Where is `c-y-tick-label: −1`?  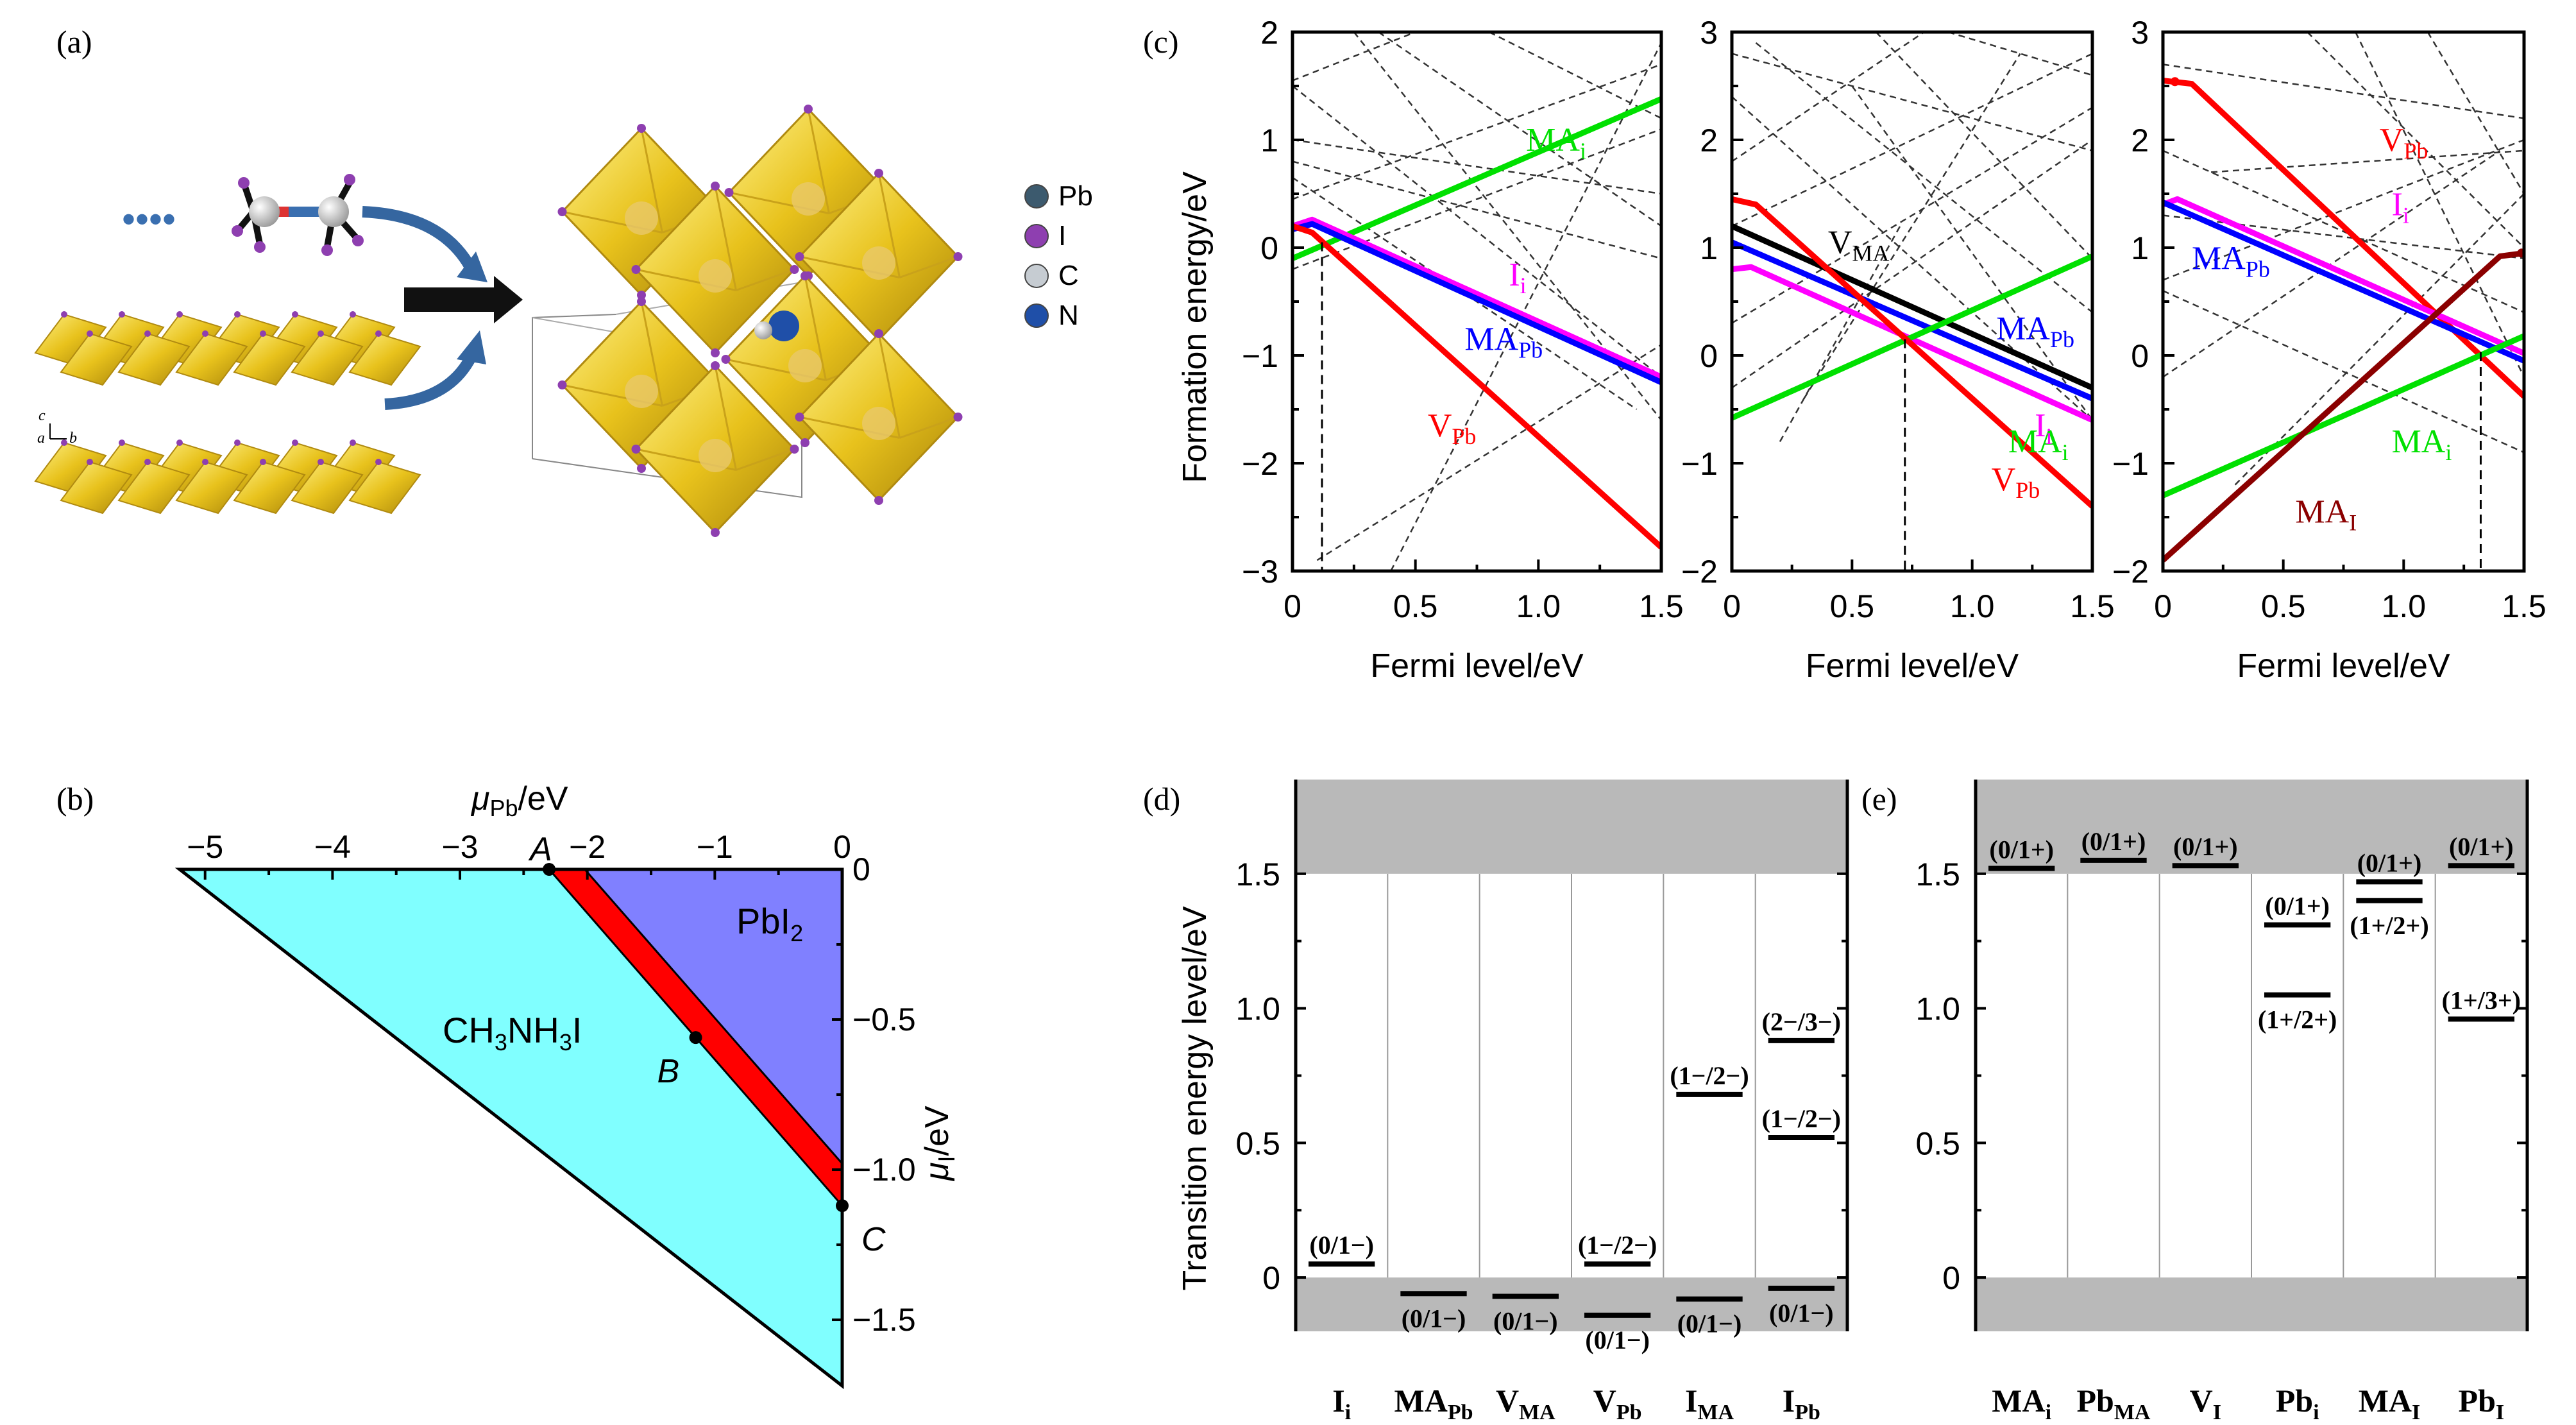 c-y-tick-label: −1 is located at coordinates (1260, 356).